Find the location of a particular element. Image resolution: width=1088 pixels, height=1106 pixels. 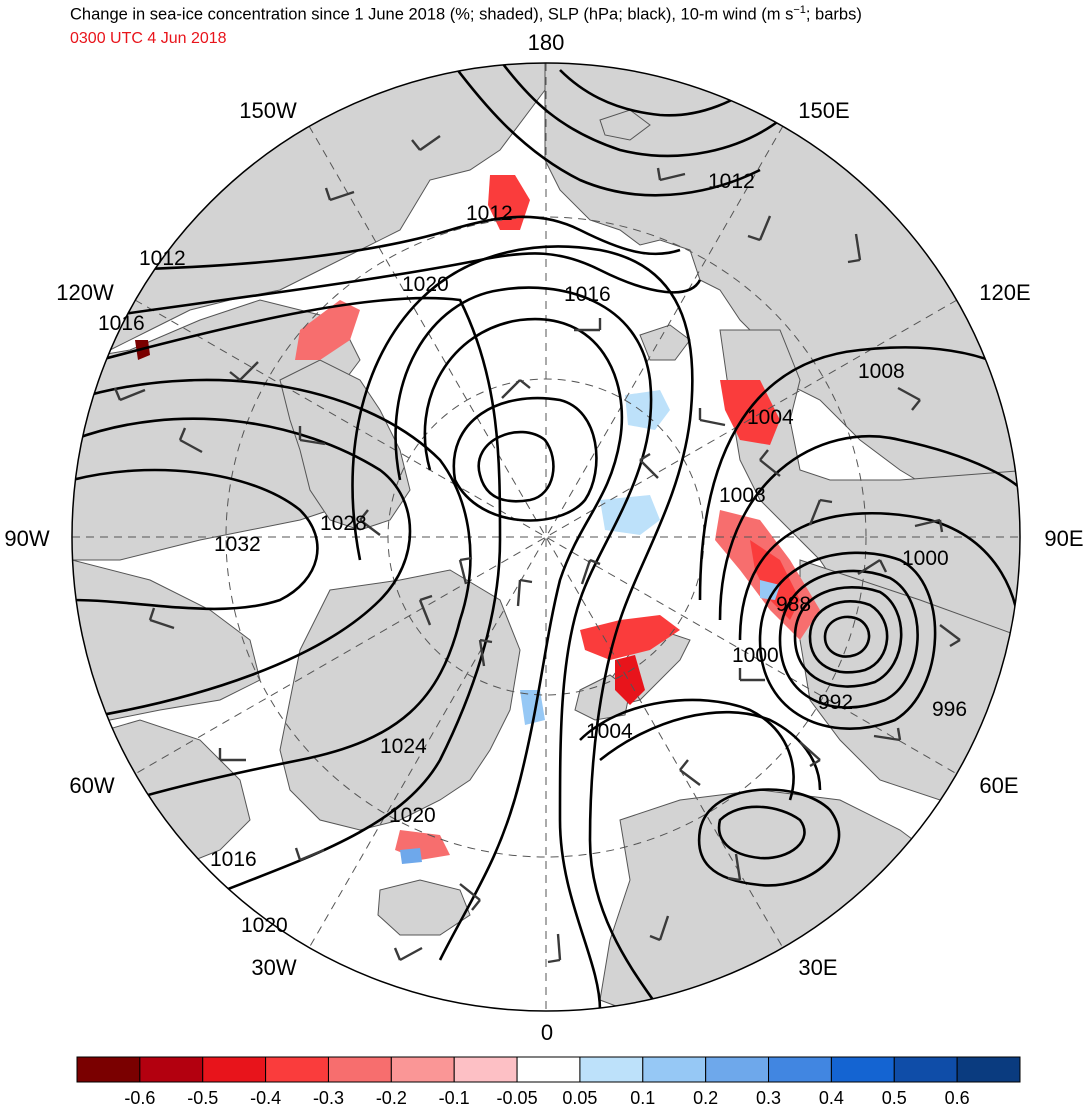

ice-loss-beaufort is located at coordinates (327, 330).